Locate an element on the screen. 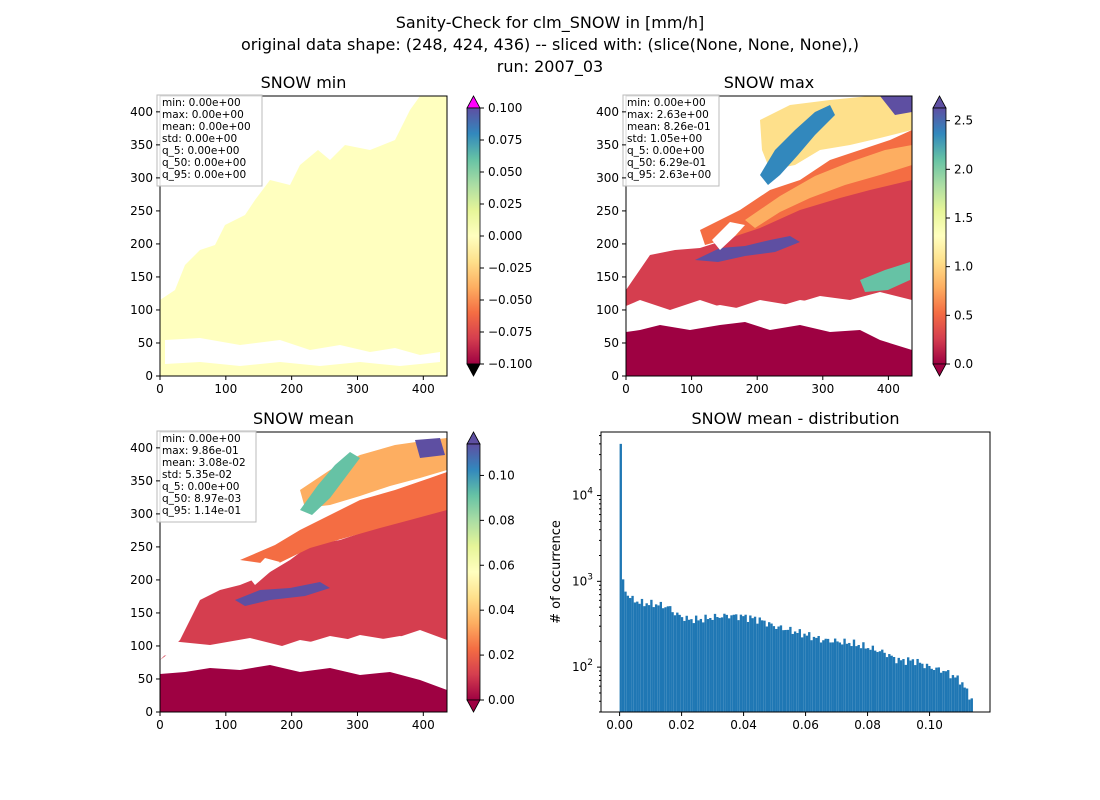  stat-q95: q_95: 0.00e+00 is located at coordinates (204, 175).